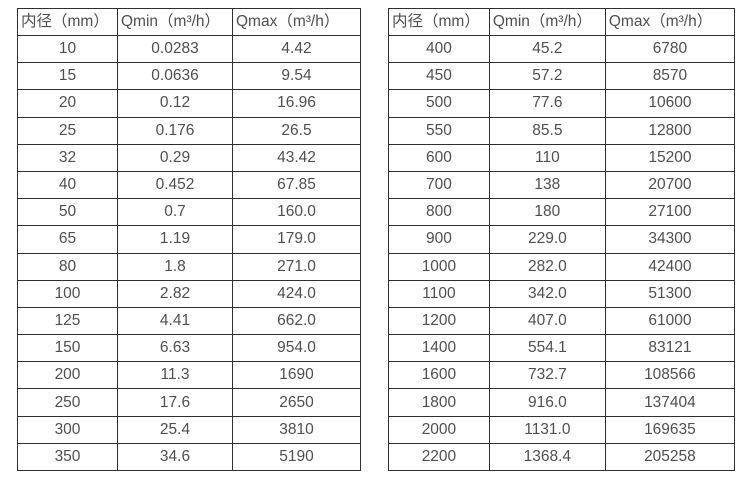 Image resolution: width=750 pixels, height=483 pixels. What do you see at coordinates (67, 157) in the screenshot?
I see `table-cell: 32` at bounding box center [67, 157].